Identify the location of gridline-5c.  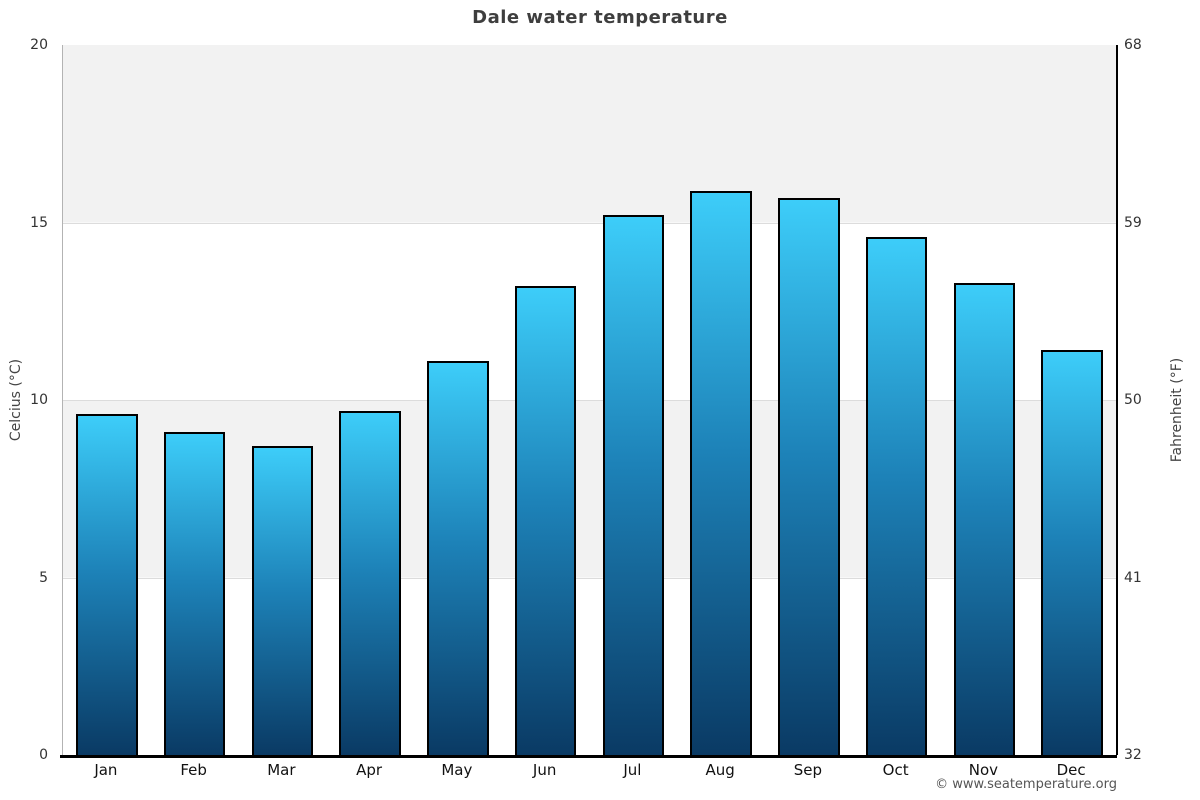
(589, 578).